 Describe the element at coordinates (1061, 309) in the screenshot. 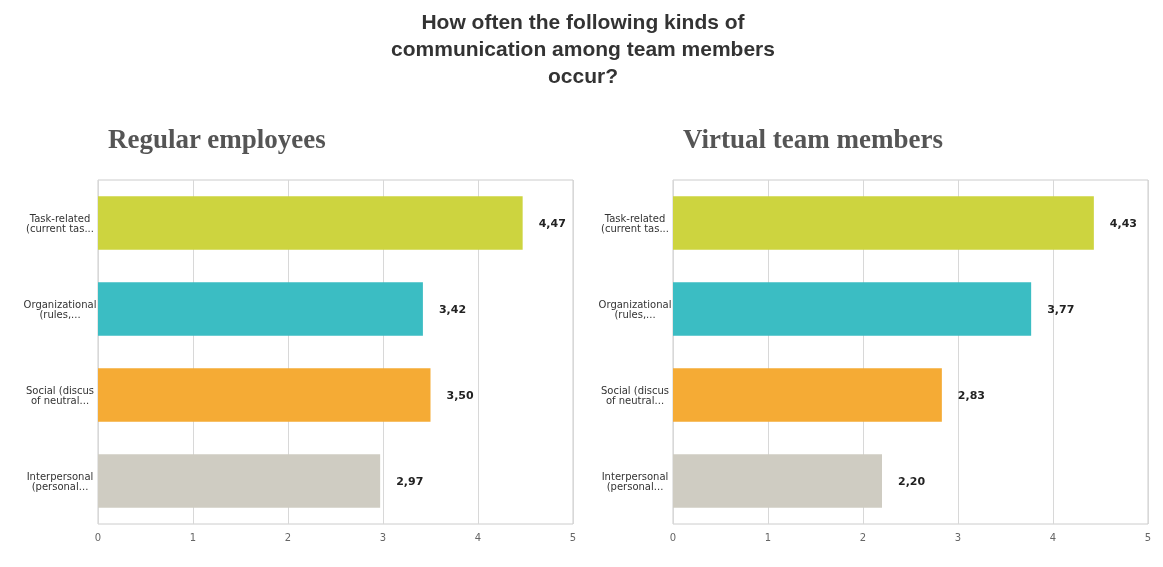

I see `data-label: 3,77` at that location.